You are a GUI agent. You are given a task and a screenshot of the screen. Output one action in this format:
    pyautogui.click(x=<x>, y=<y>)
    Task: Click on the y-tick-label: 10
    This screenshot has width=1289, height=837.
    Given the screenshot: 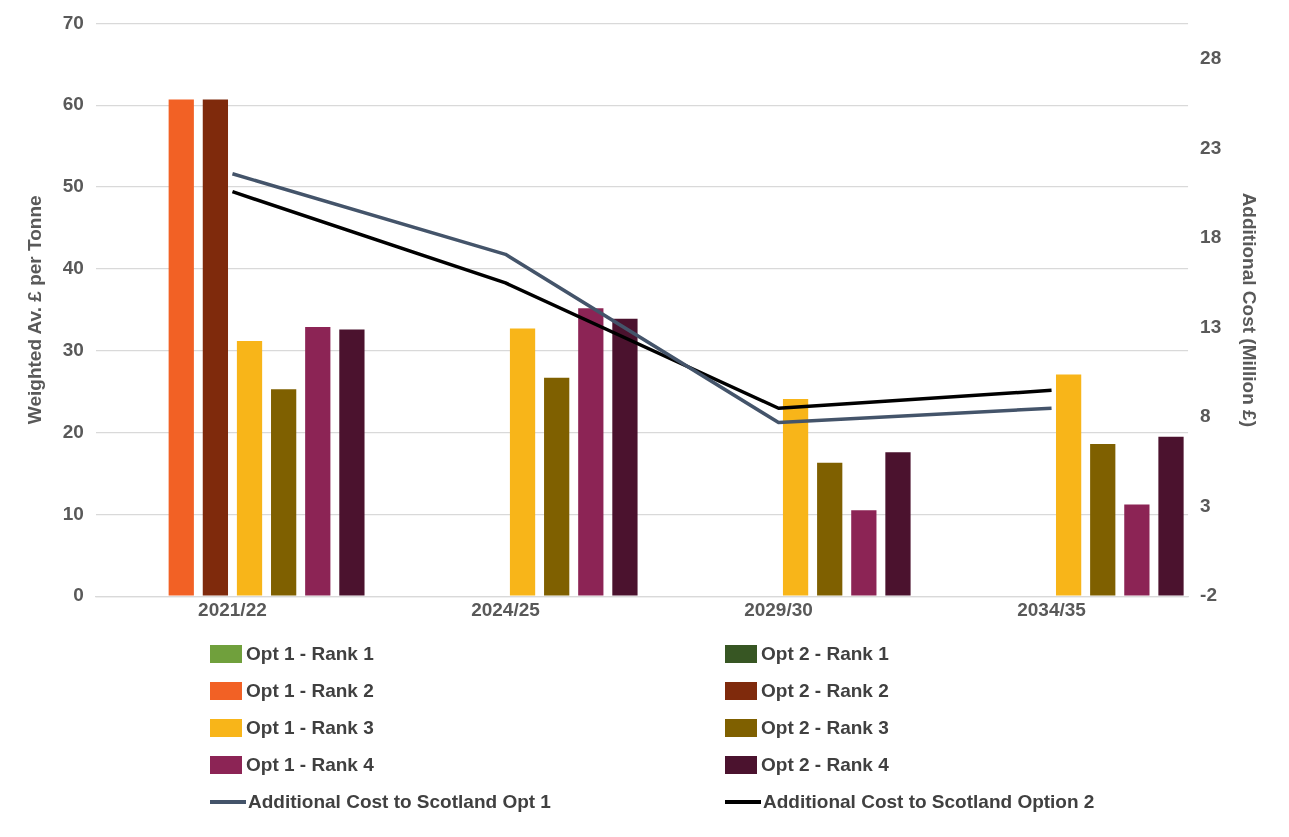 What is the action you would take?
    pyautogui.click(x=73, y=513)
    